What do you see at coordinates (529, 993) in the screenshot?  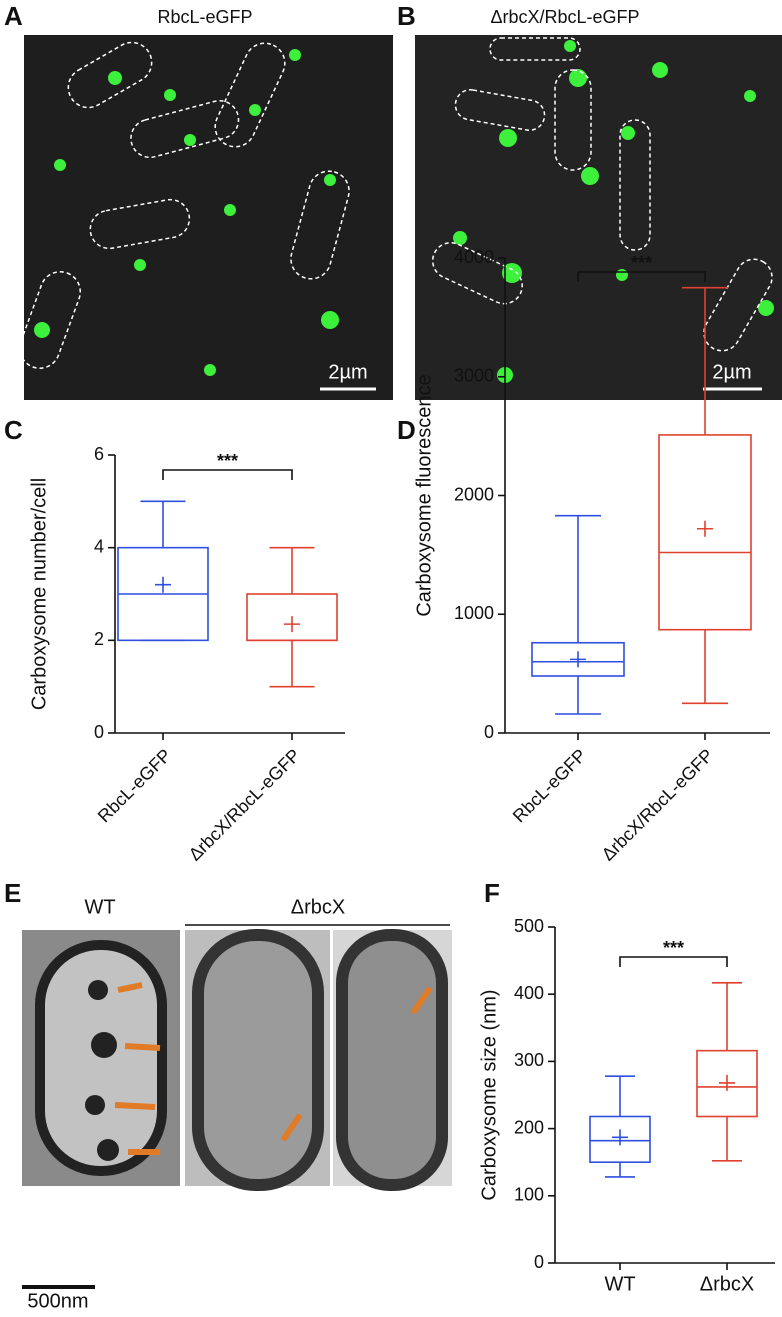 I see `y-tick-label: 400` at bounding box center [529, 993].